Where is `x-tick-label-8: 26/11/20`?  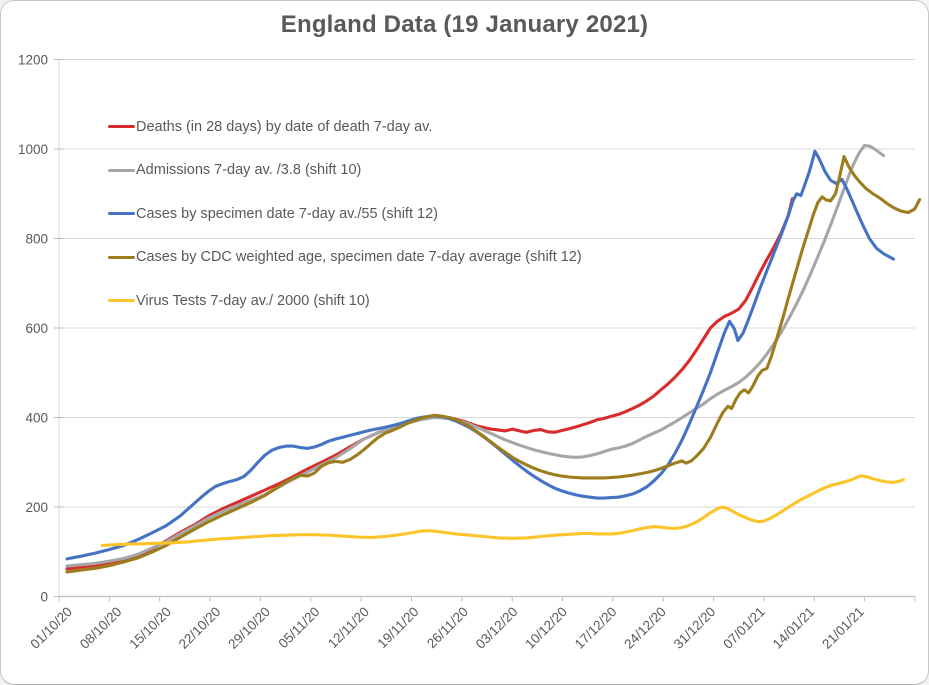
x-tick-label-8: 26/11/20 is located at coordinates (447, 627).